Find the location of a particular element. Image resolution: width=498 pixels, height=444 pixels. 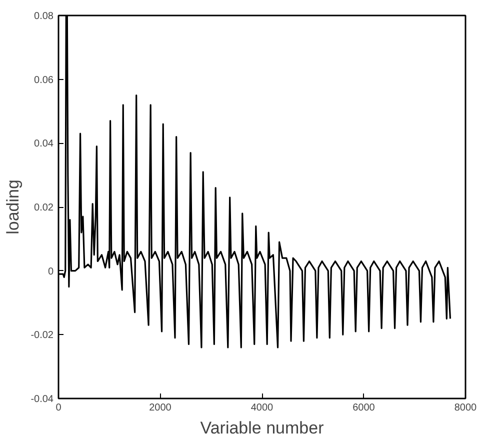

x-tick-label: 2000 is located at coordinates (160, 408).